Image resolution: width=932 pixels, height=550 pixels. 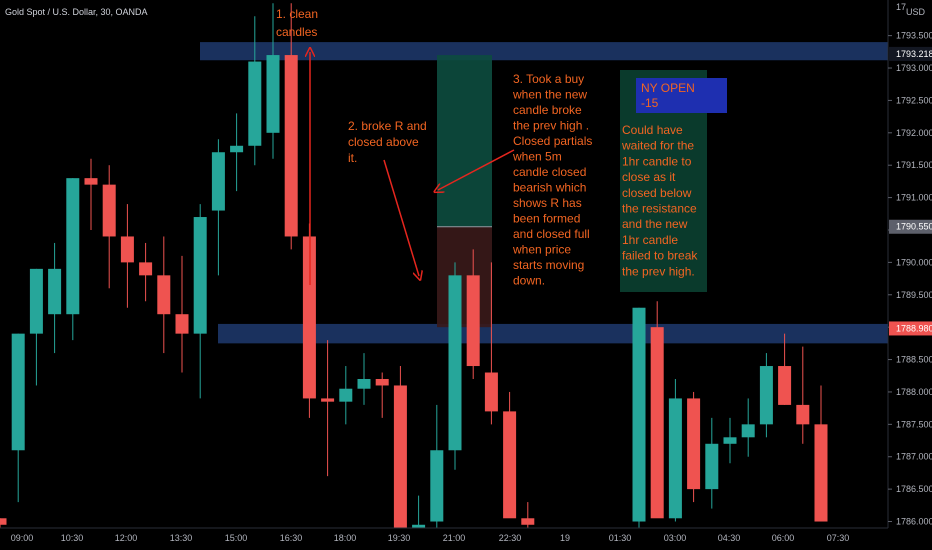 I want to click on note-could-have-waited-line: waited for the, so click(x=657, y=146).